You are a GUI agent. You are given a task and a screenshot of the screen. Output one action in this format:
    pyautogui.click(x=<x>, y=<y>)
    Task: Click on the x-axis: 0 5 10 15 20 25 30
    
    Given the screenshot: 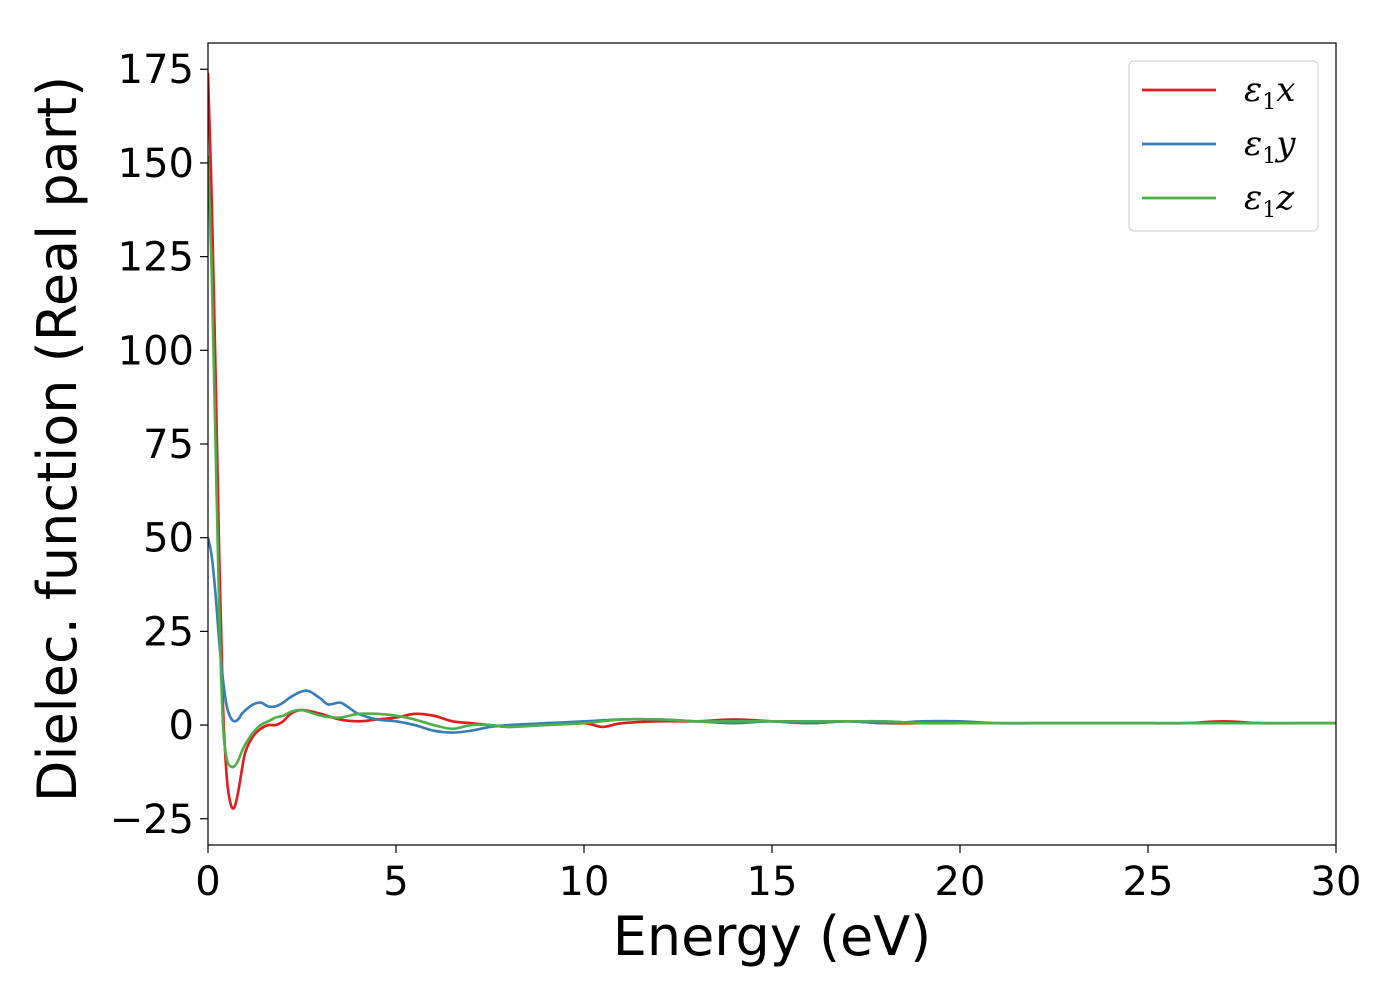 What is the action you would take?
    pyautogui.click(x=778, y=875)
    